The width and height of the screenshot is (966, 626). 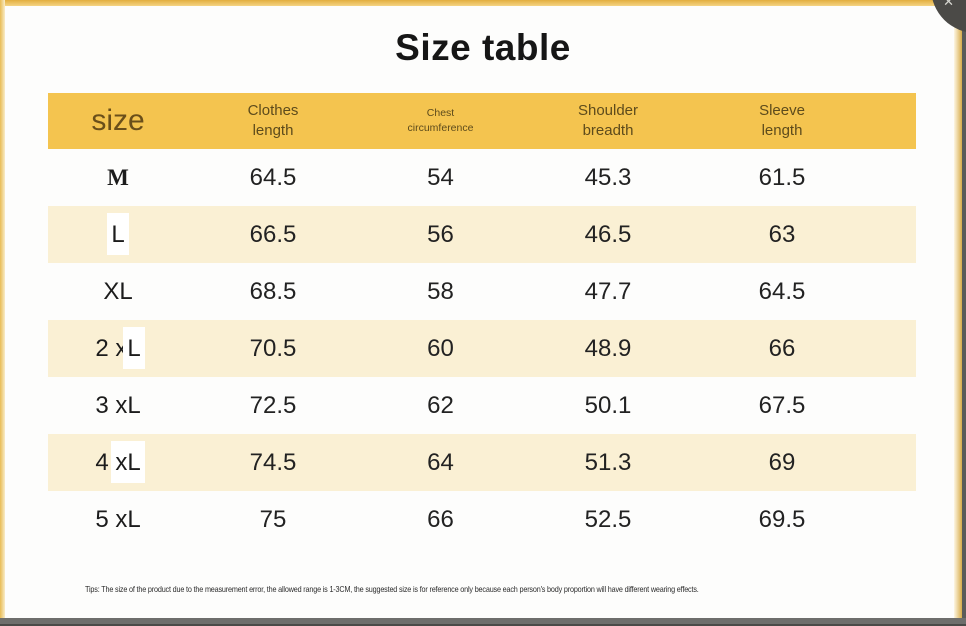 What do you see at coordinates (608, 462) in the screenshot?
I see `measurement-value: 51.3` at bounding box center [608, 462].